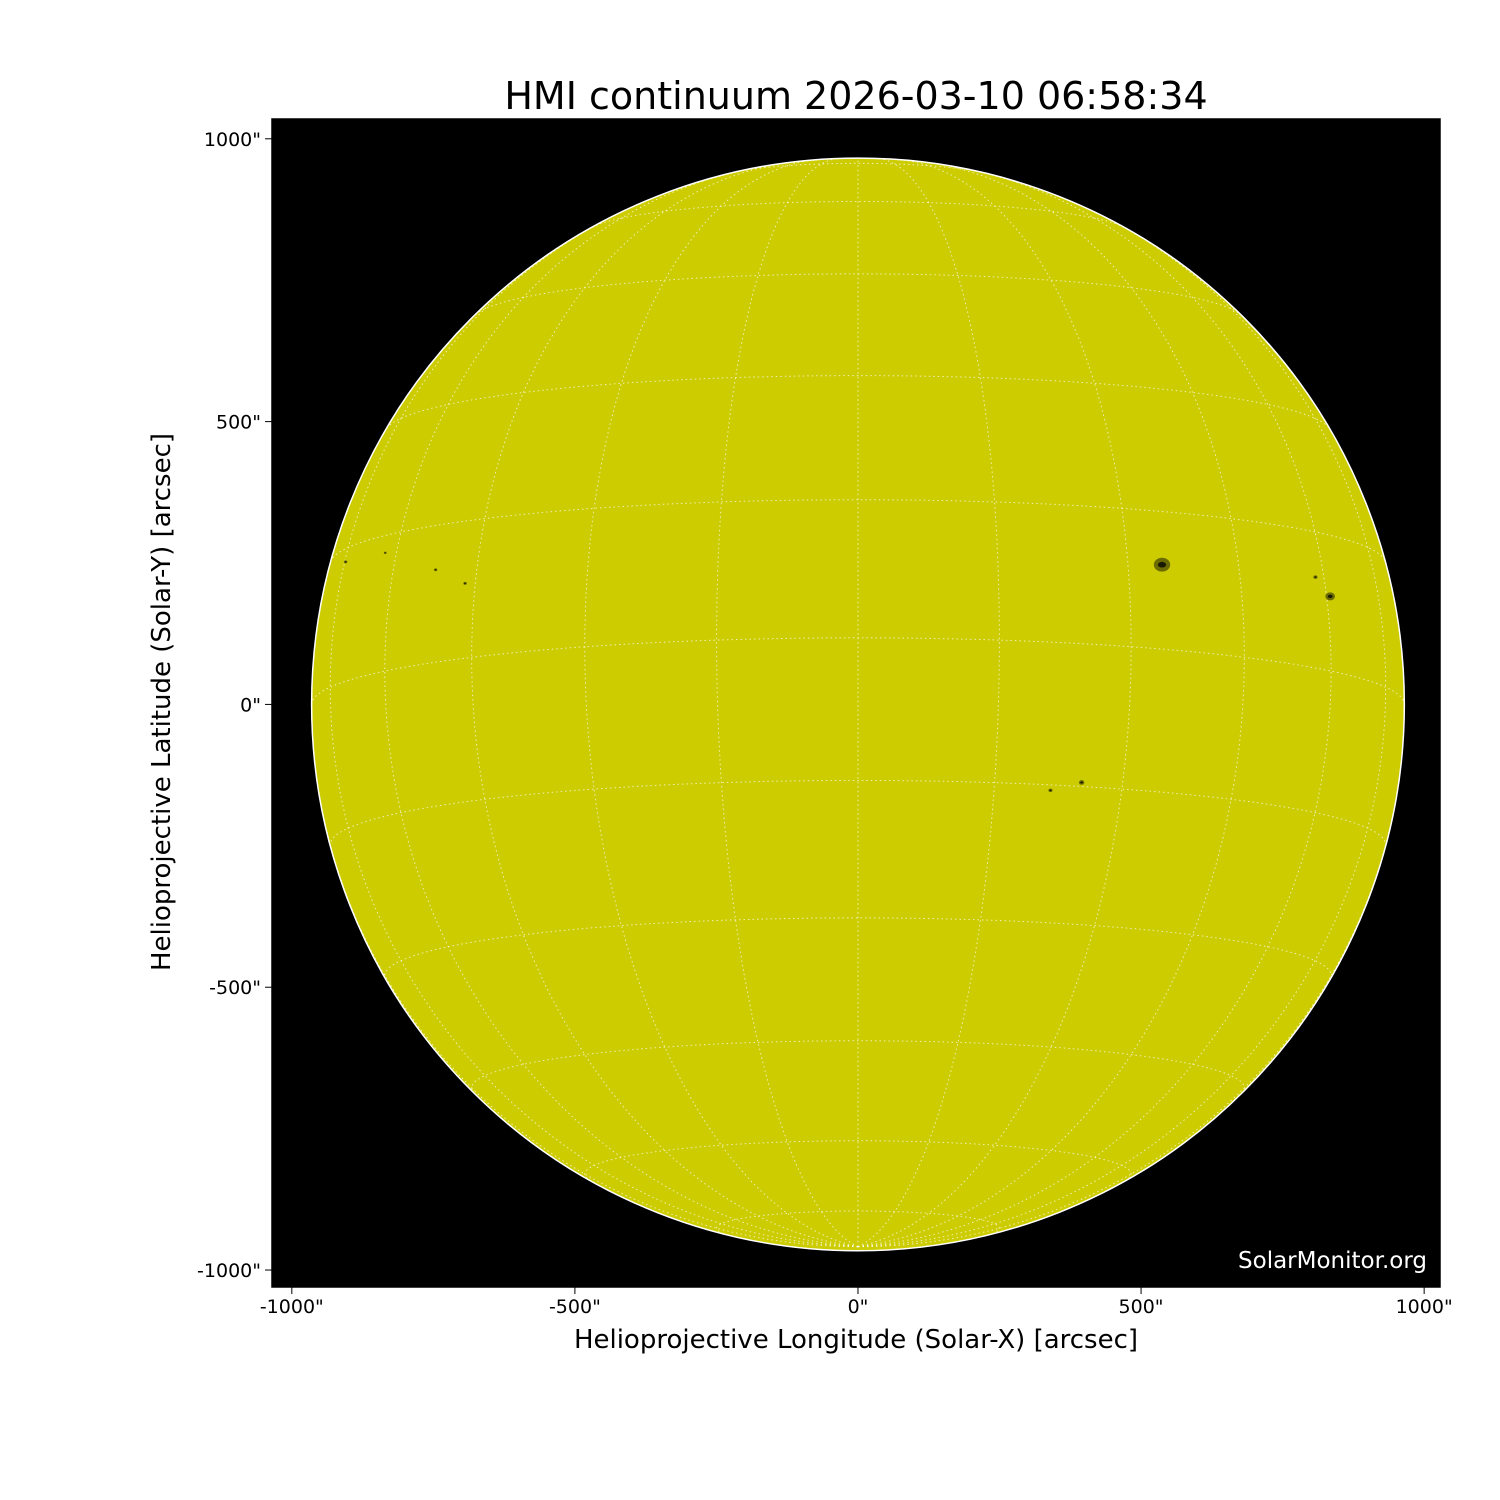  What do you see at coordinates (232, 140) in the screenshot?
I see `y-tick-label: 1000"` at bounding box center [232, 140].